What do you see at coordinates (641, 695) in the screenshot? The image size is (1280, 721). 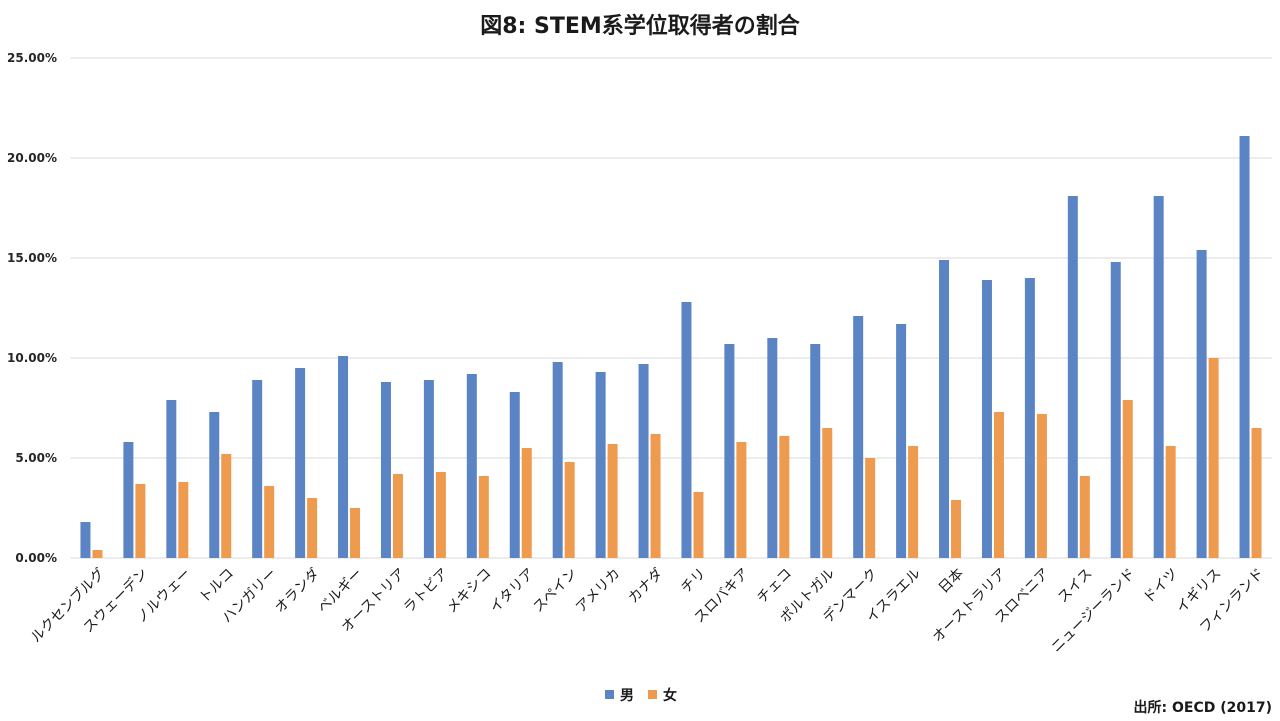 I see `legend: 男 女` at bounding box center [641, 695].